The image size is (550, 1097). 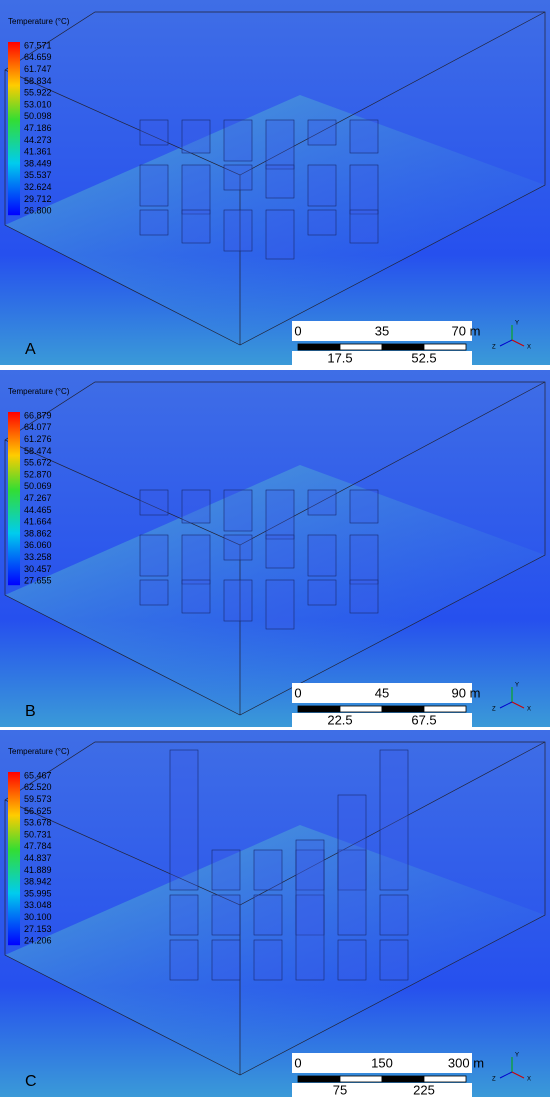 I want to click on legend-value: 59.573, so click(x=38, y=799).